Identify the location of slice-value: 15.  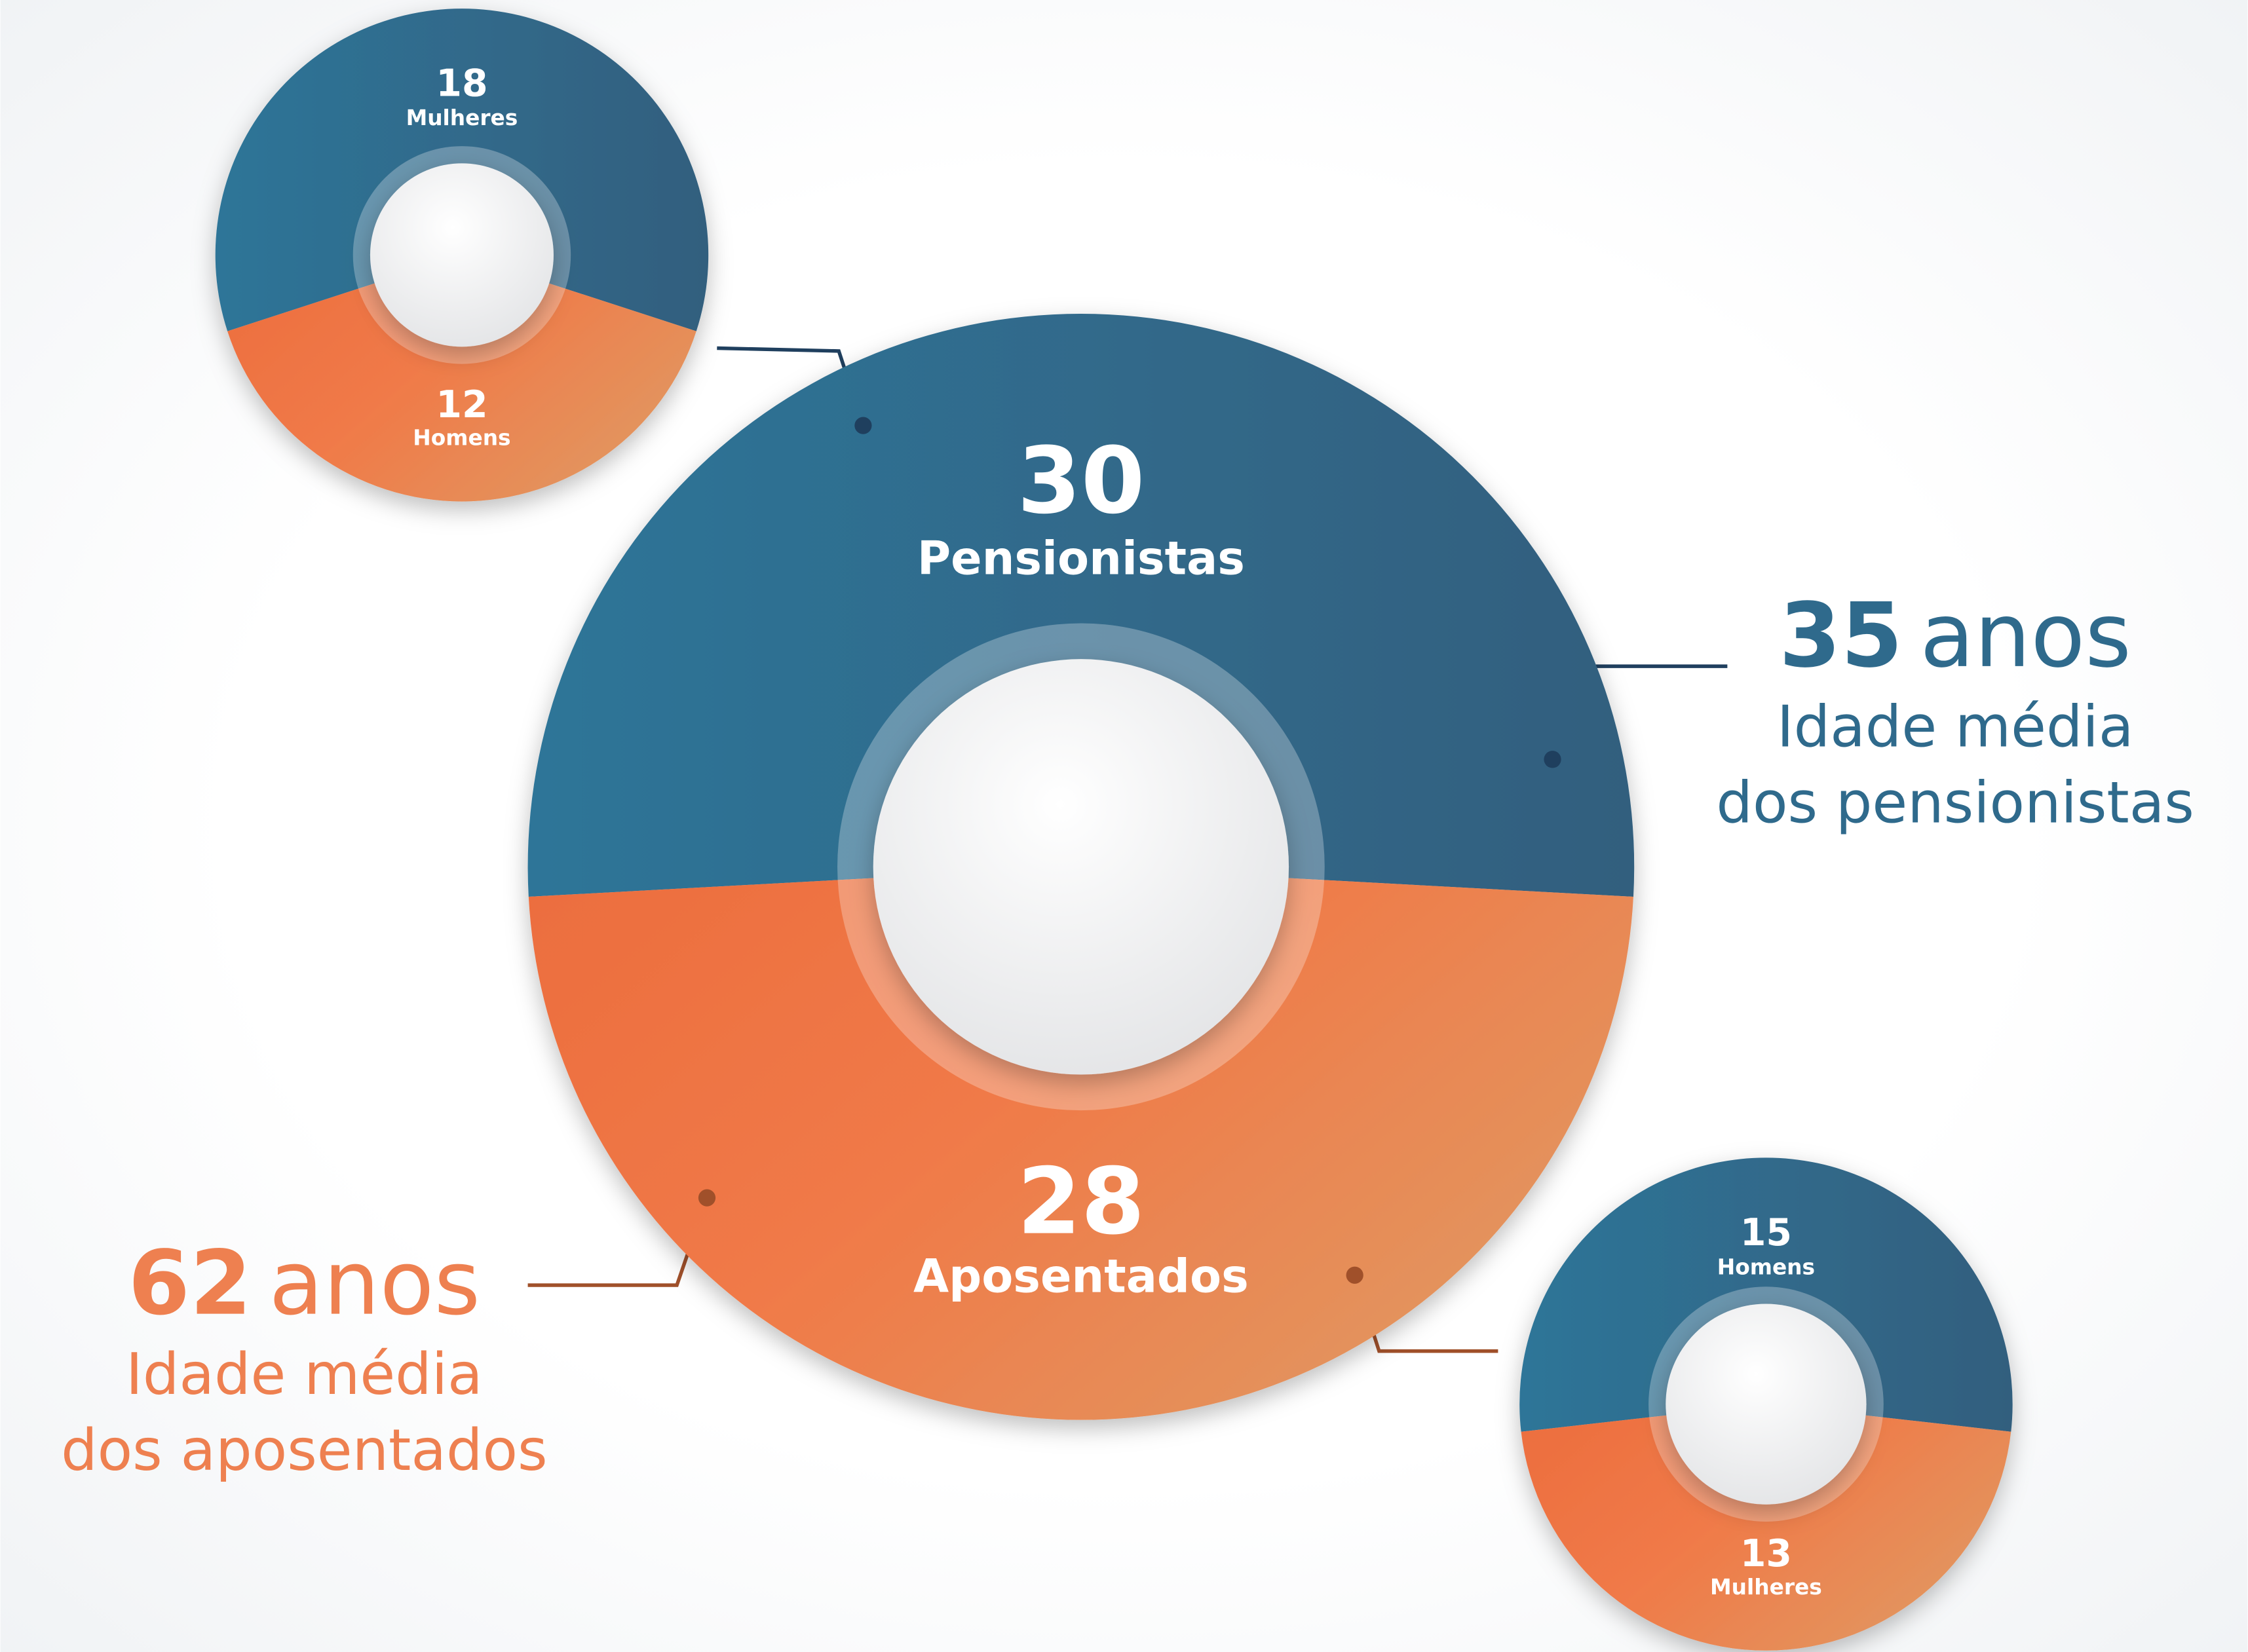
(1766, 1232).